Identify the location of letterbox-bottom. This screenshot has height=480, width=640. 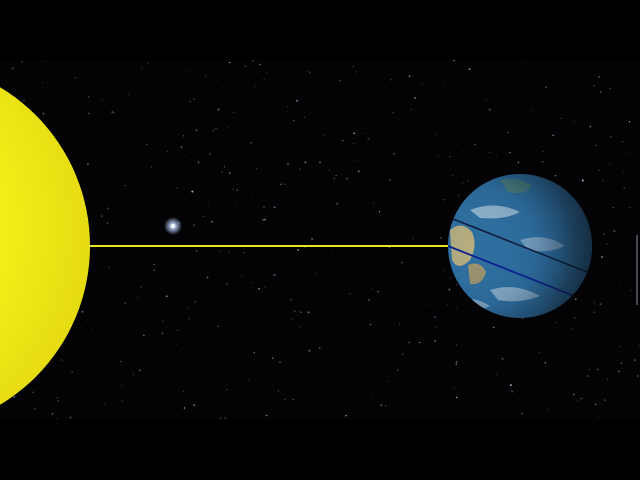
(320, 450).